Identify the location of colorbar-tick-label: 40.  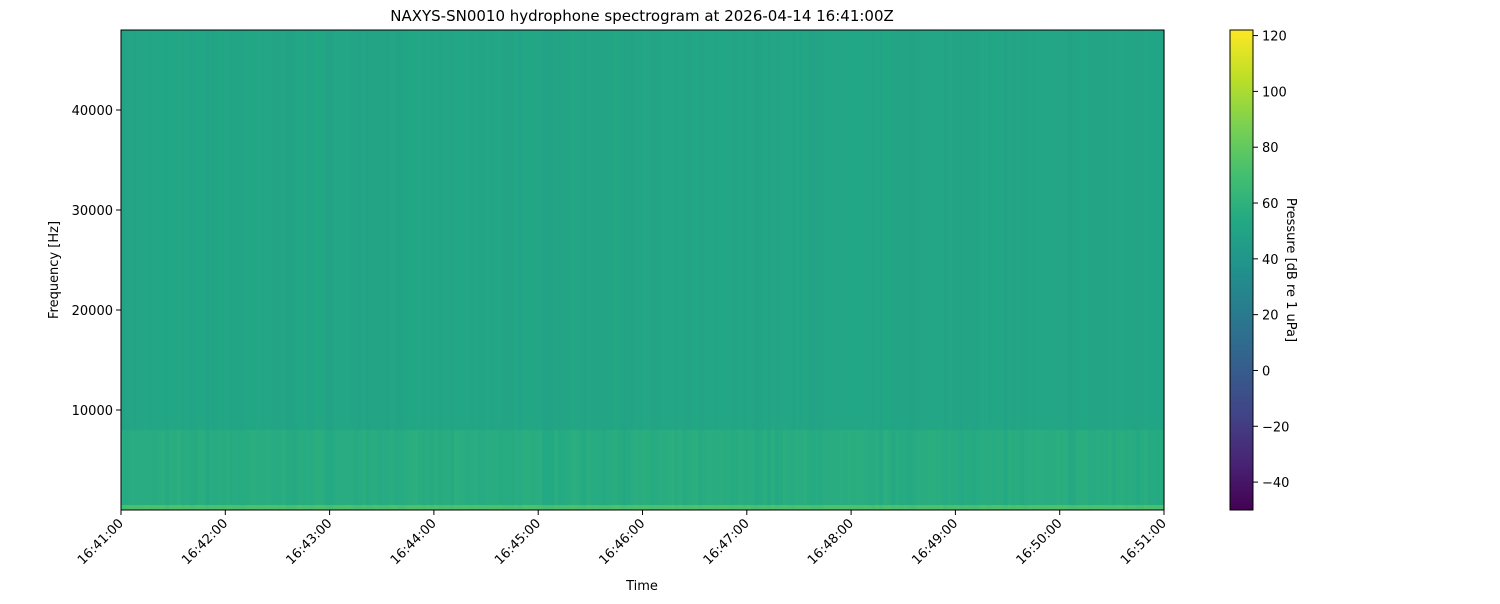
(1270, 260).